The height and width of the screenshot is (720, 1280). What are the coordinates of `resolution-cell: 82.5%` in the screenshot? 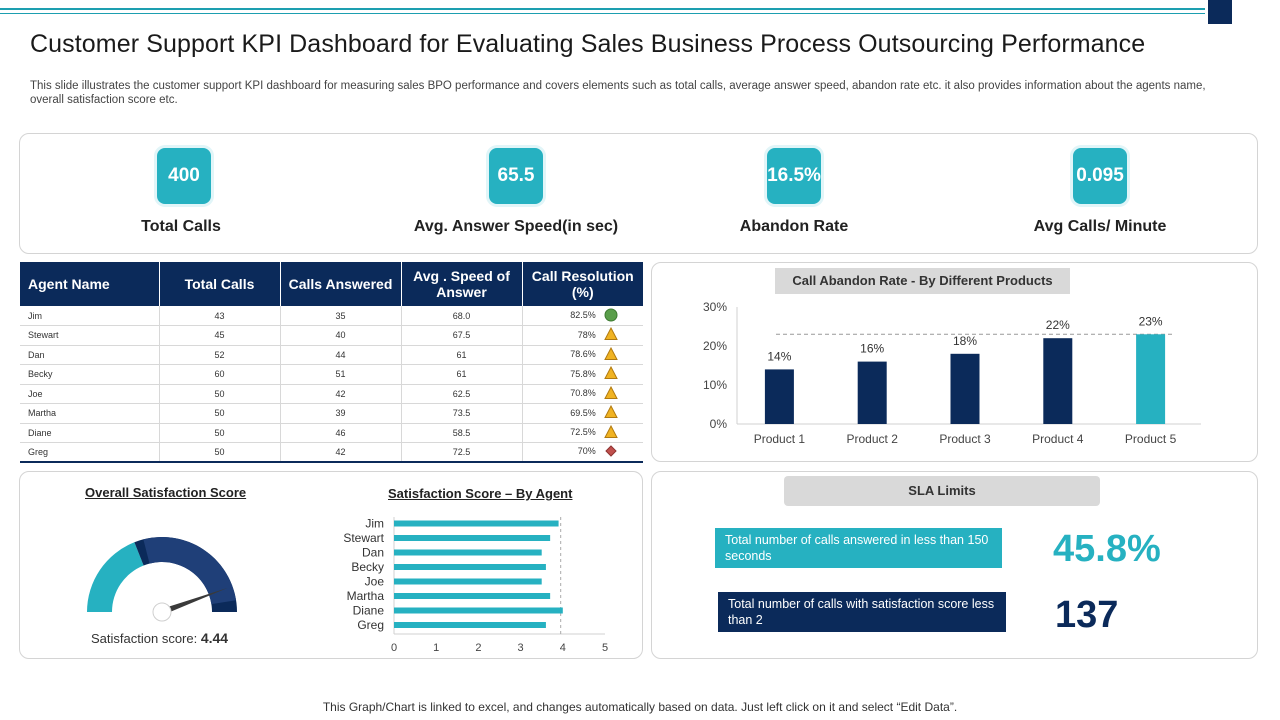 It's located at (582, 316).